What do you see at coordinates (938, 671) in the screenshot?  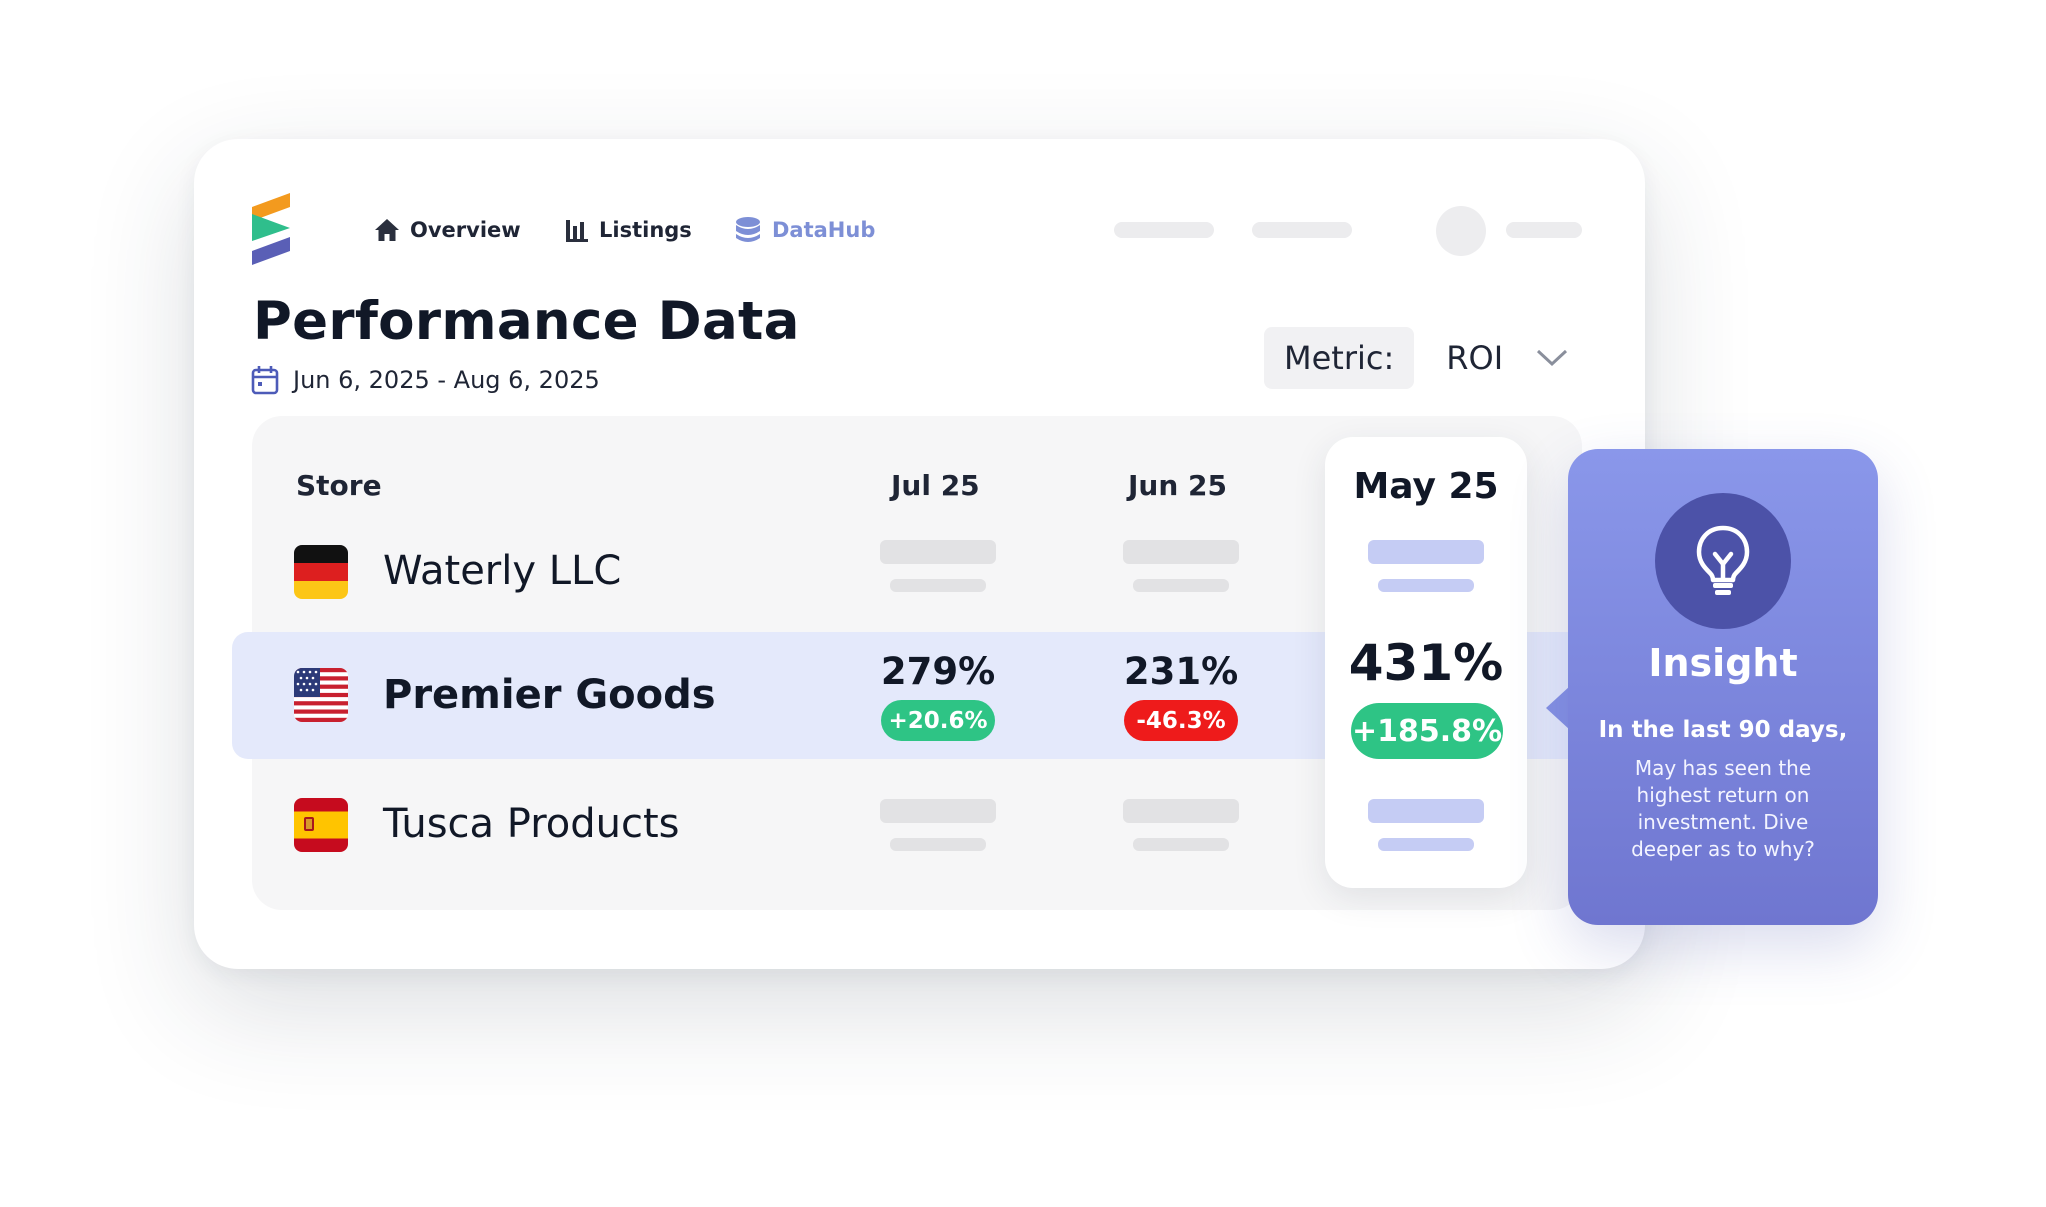 I see `jul-value: 279%` at bounding box center [938, 671].